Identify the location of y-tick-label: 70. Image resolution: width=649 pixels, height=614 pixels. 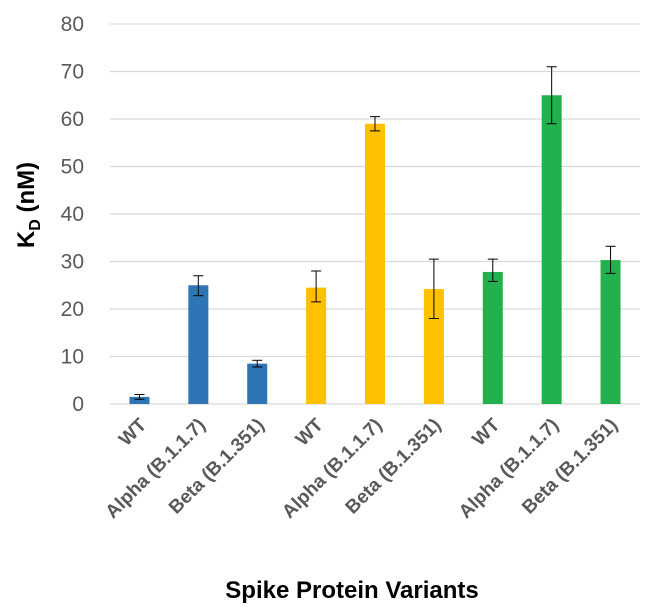
(72, 72).